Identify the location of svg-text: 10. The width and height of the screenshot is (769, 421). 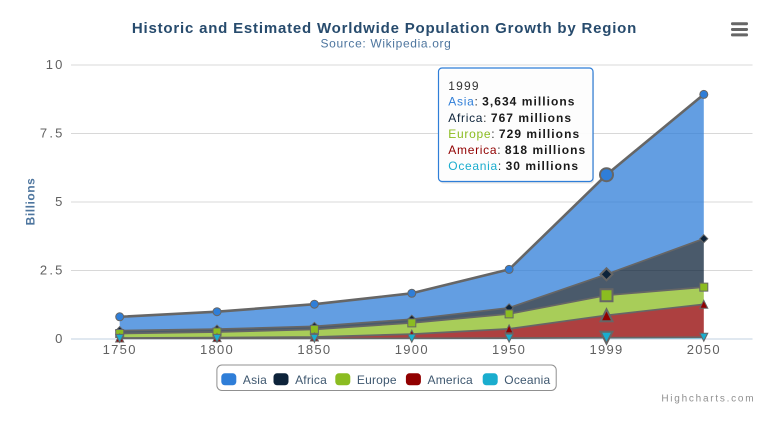
(55, 64).